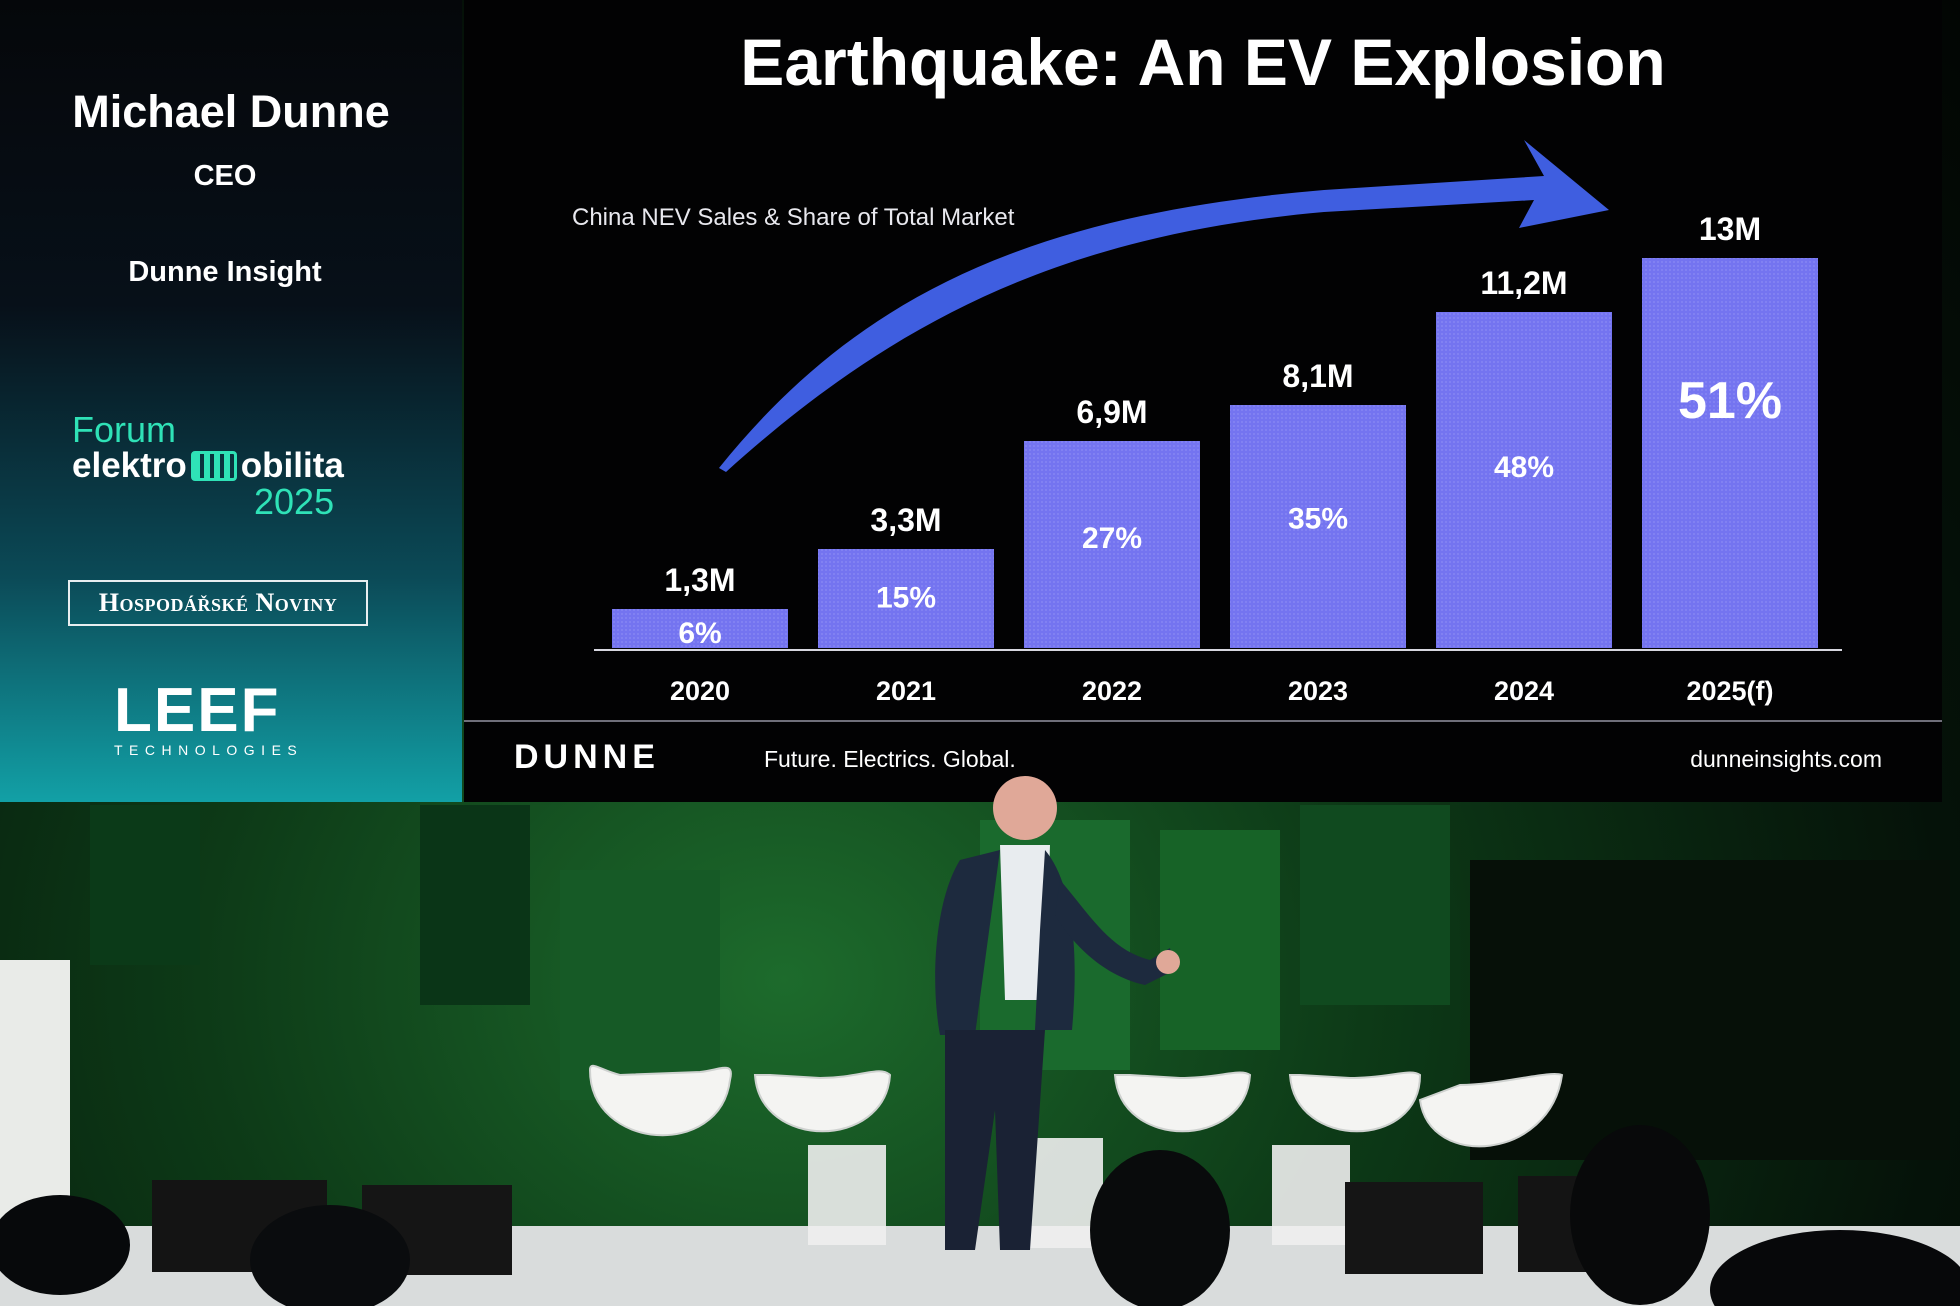 The image size is (1960, 1306). I want to click on value-label: 3,3M, so click(905, 520).